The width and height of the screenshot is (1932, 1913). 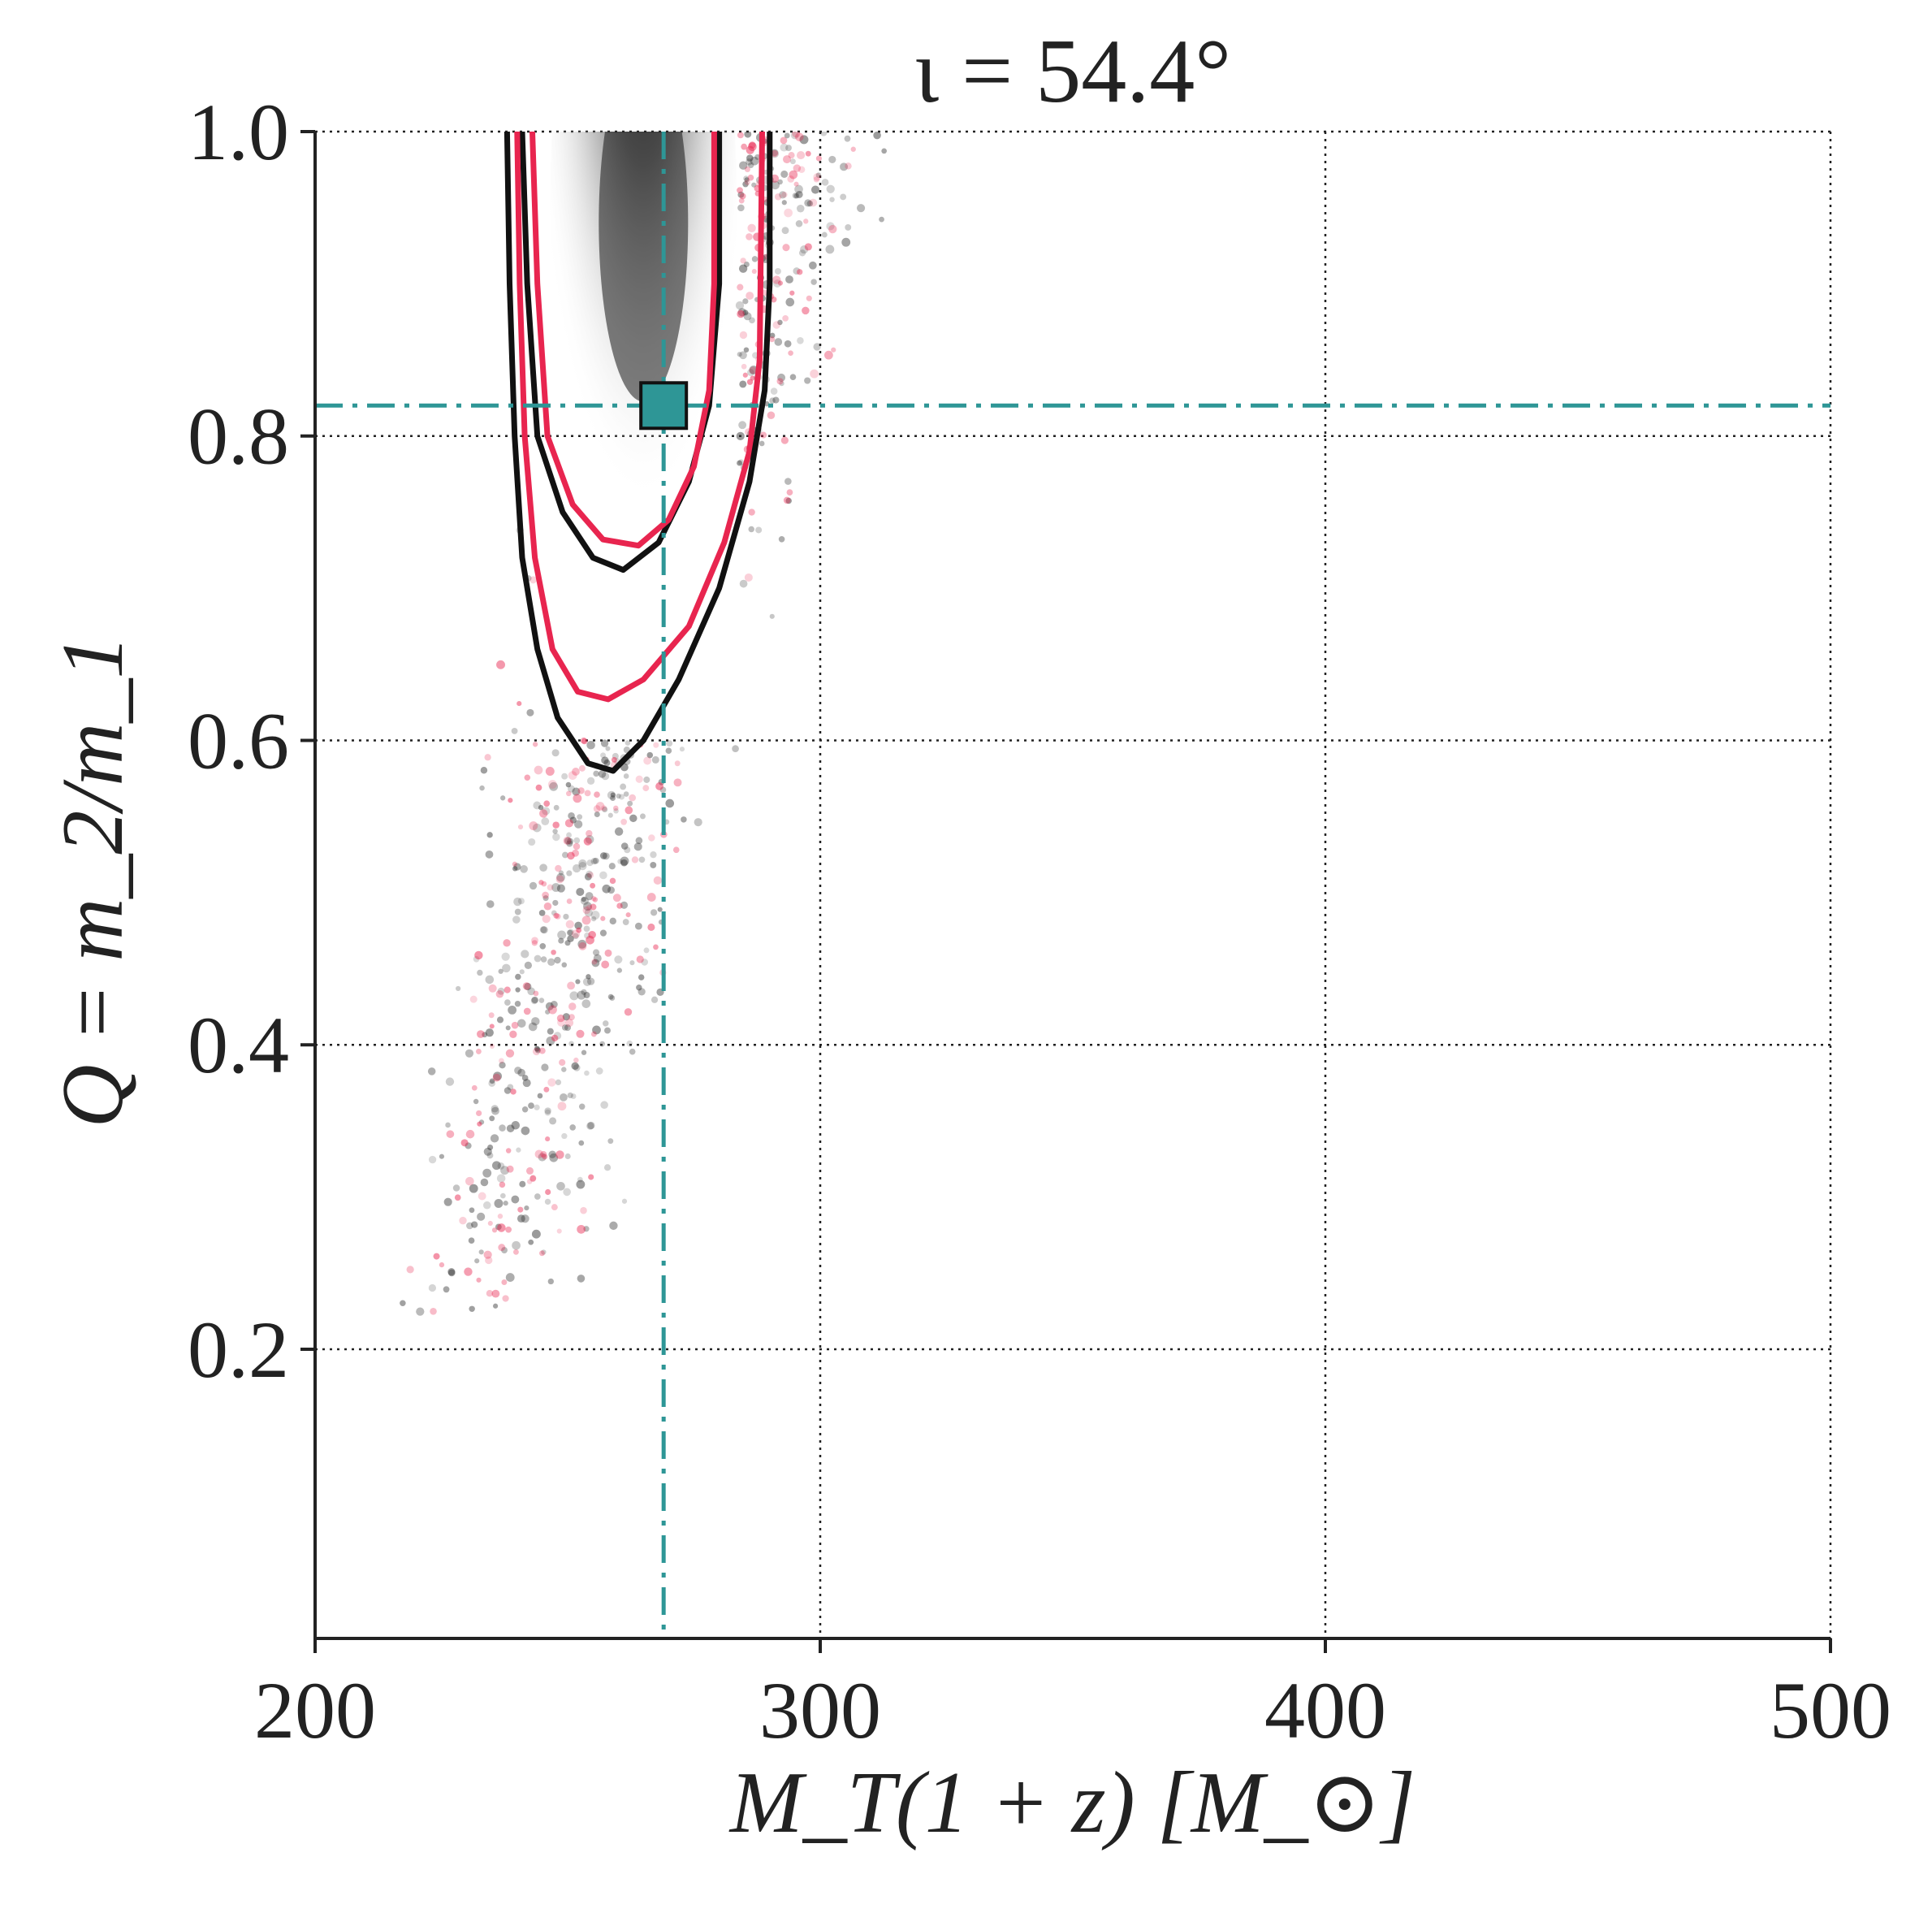 I want to click on contour-inner, so click(x=623, y=341).